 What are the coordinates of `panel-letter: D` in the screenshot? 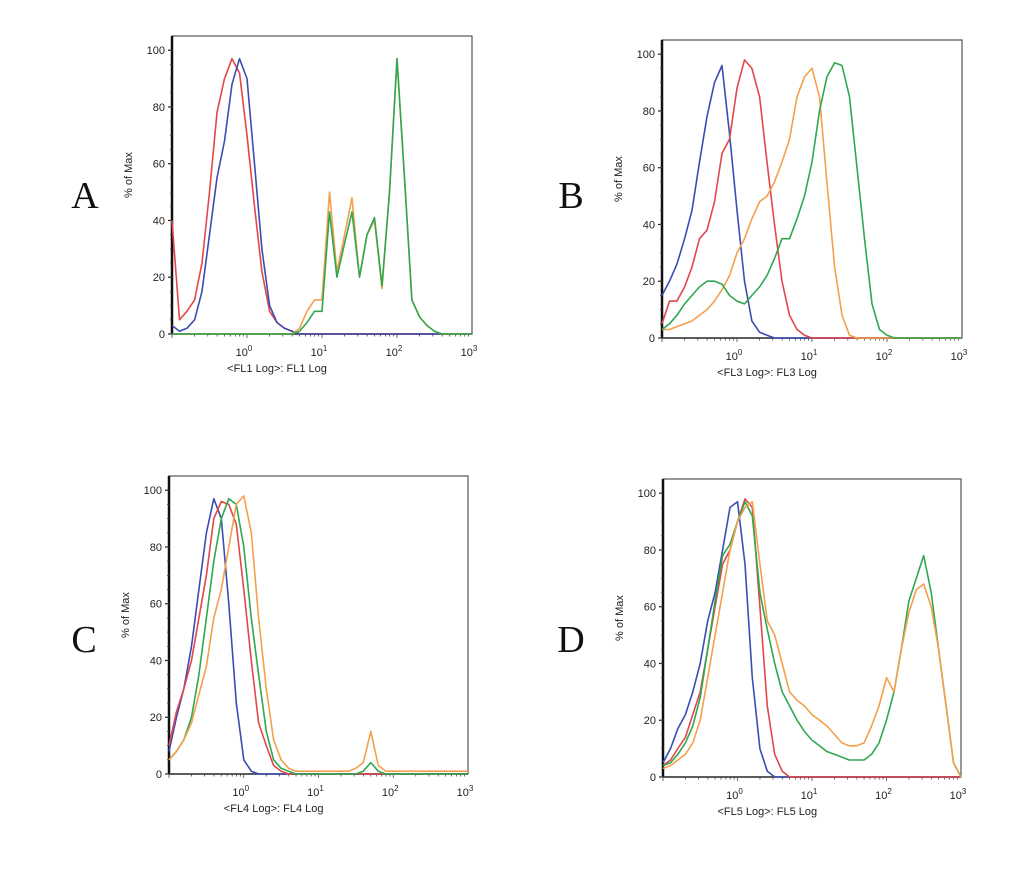 It's located at (570, 640).